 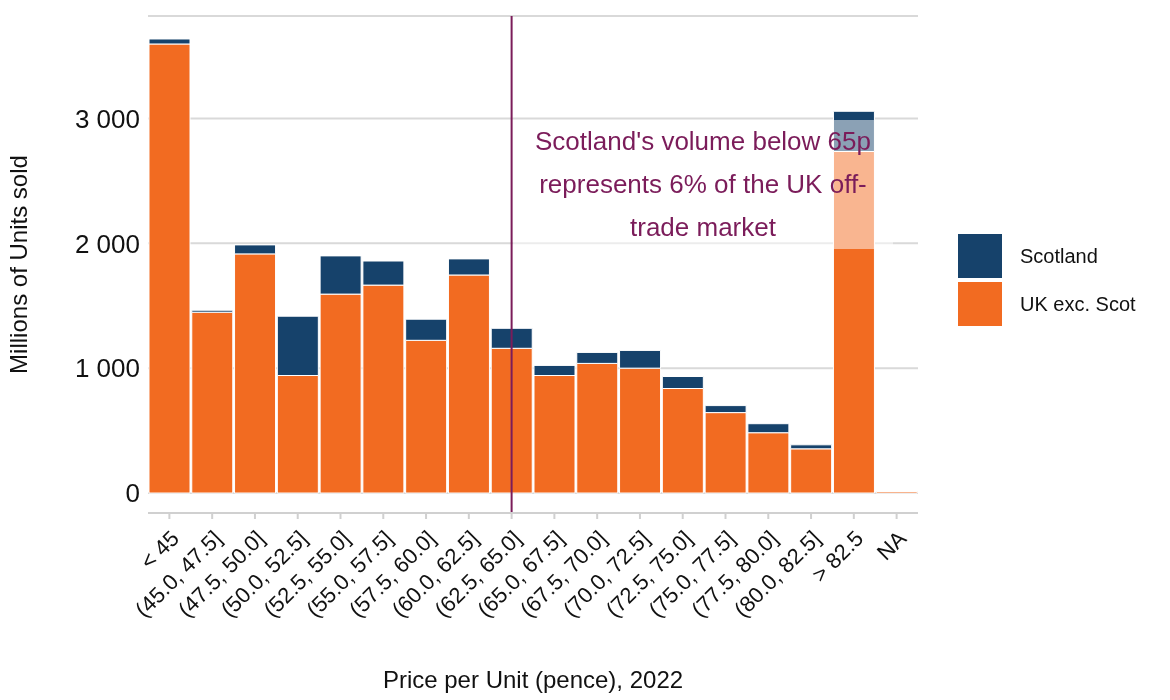 What do you see at coordinates (107, 368) in the screenshot?
I see `y-tick-label: 1 000` at bounding box center [107, 368].